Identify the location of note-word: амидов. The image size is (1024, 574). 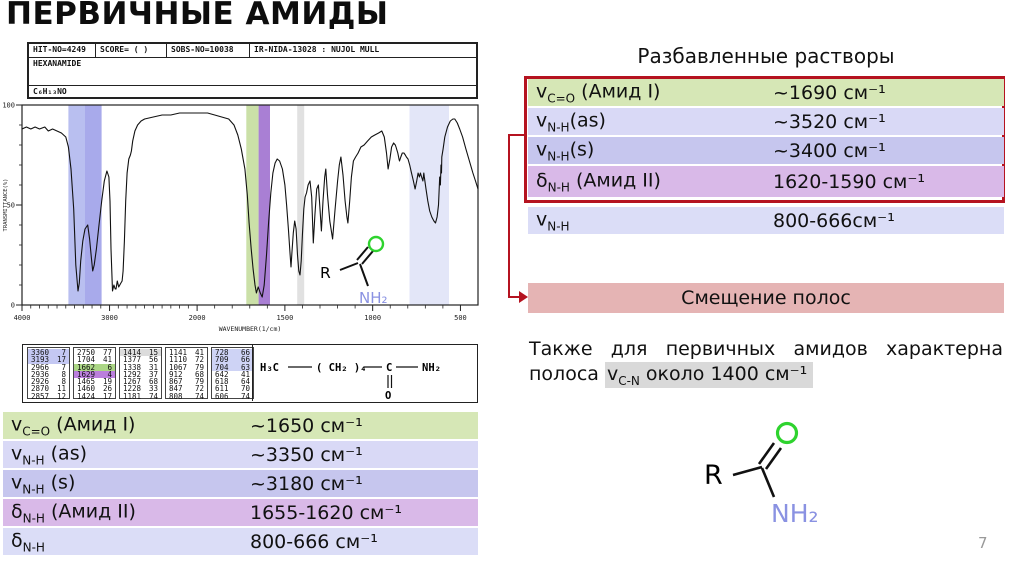
(830, 349).